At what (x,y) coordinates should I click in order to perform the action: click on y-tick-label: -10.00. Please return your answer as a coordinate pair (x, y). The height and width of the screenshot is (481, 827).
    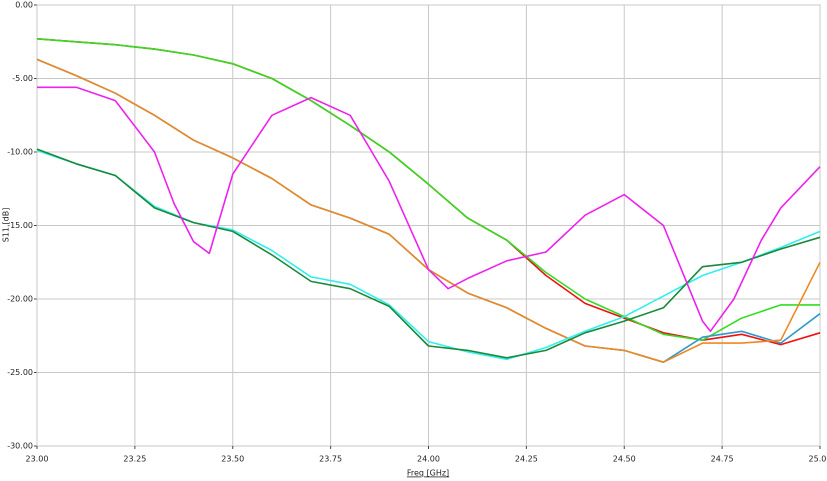
    Looking at the image, I should click on (20, 152).